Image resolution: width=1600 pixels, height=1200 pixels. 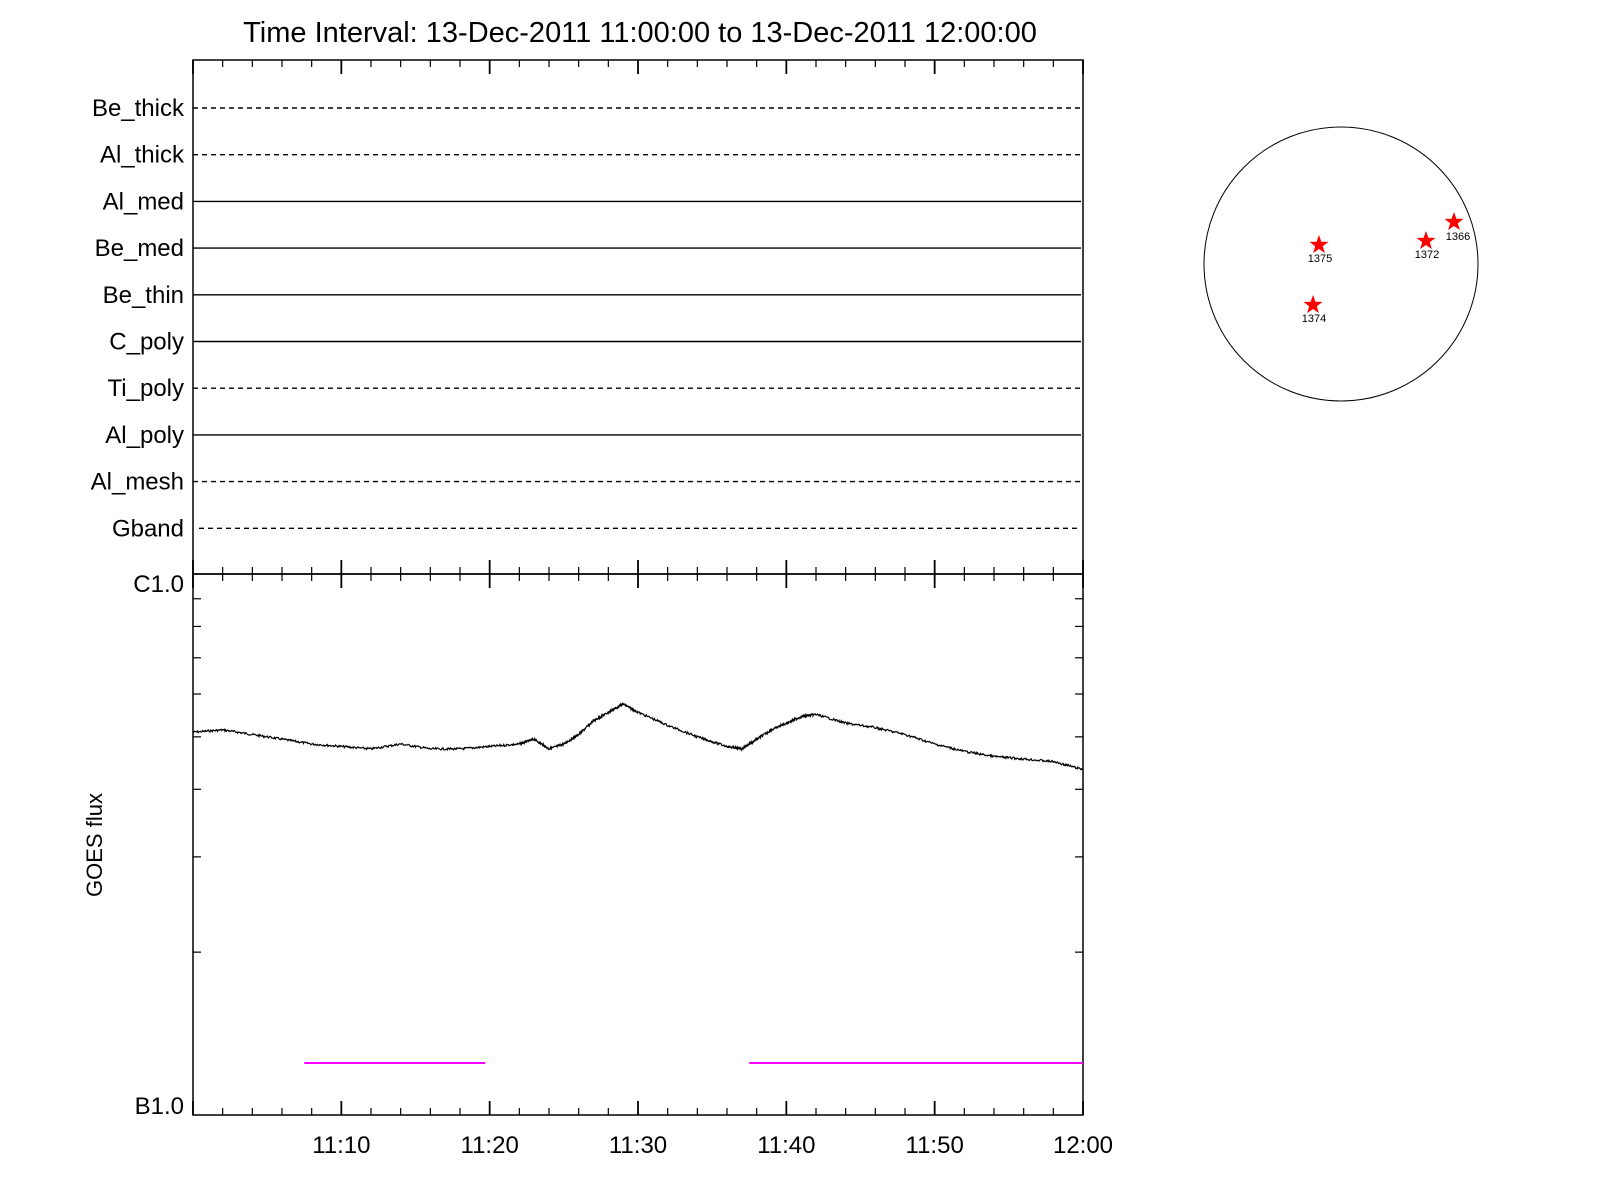 What do you see at coordinates (144, 435) in the screenshot?
I see `channel-label: Al_poly` at bounding box center [144, 435].